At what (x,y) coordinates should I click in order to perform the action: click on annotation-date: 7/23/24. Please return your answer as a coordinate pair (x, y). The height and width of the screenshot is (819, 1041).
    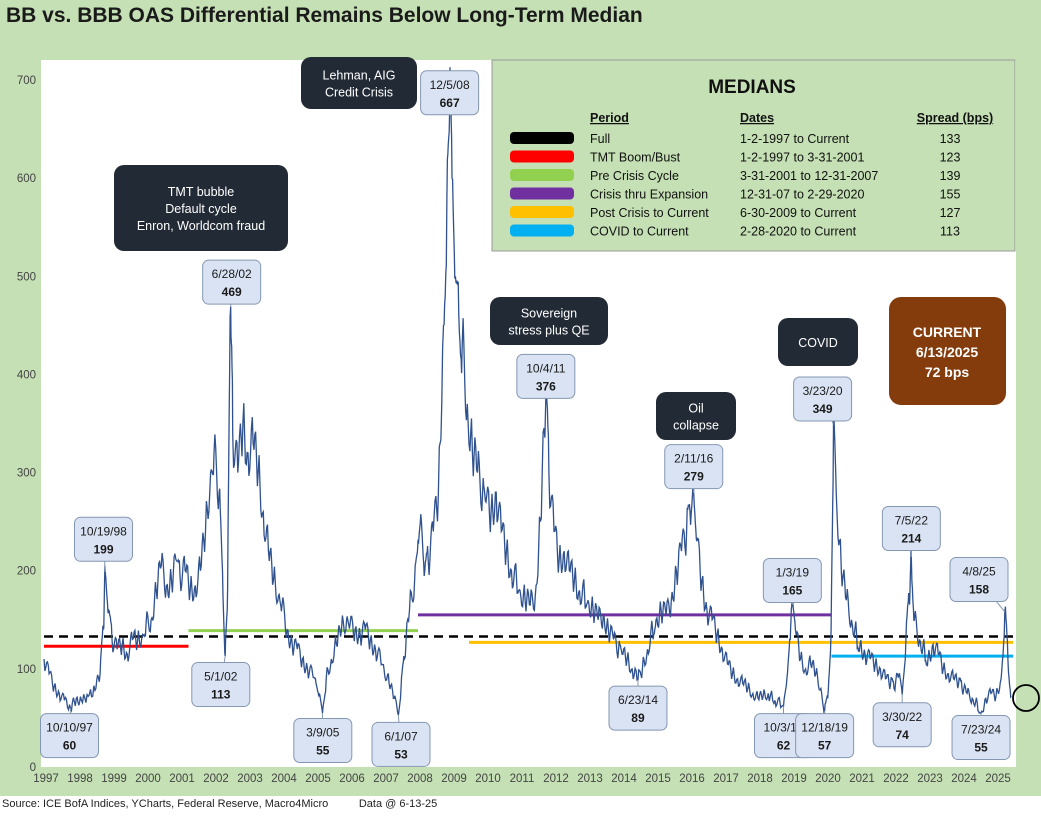
    Looking at the image, I should click on (981, 730).